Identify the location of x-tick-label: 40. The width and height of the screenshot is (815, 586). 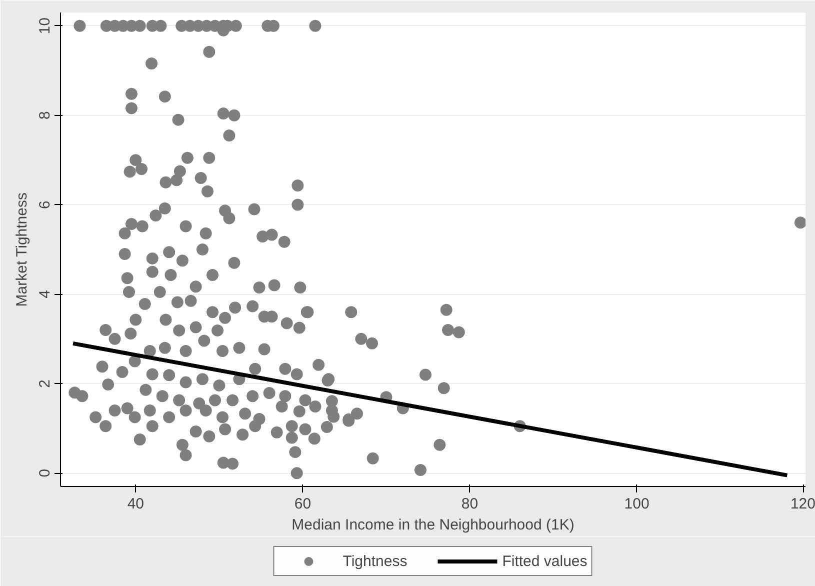
(135, 504).